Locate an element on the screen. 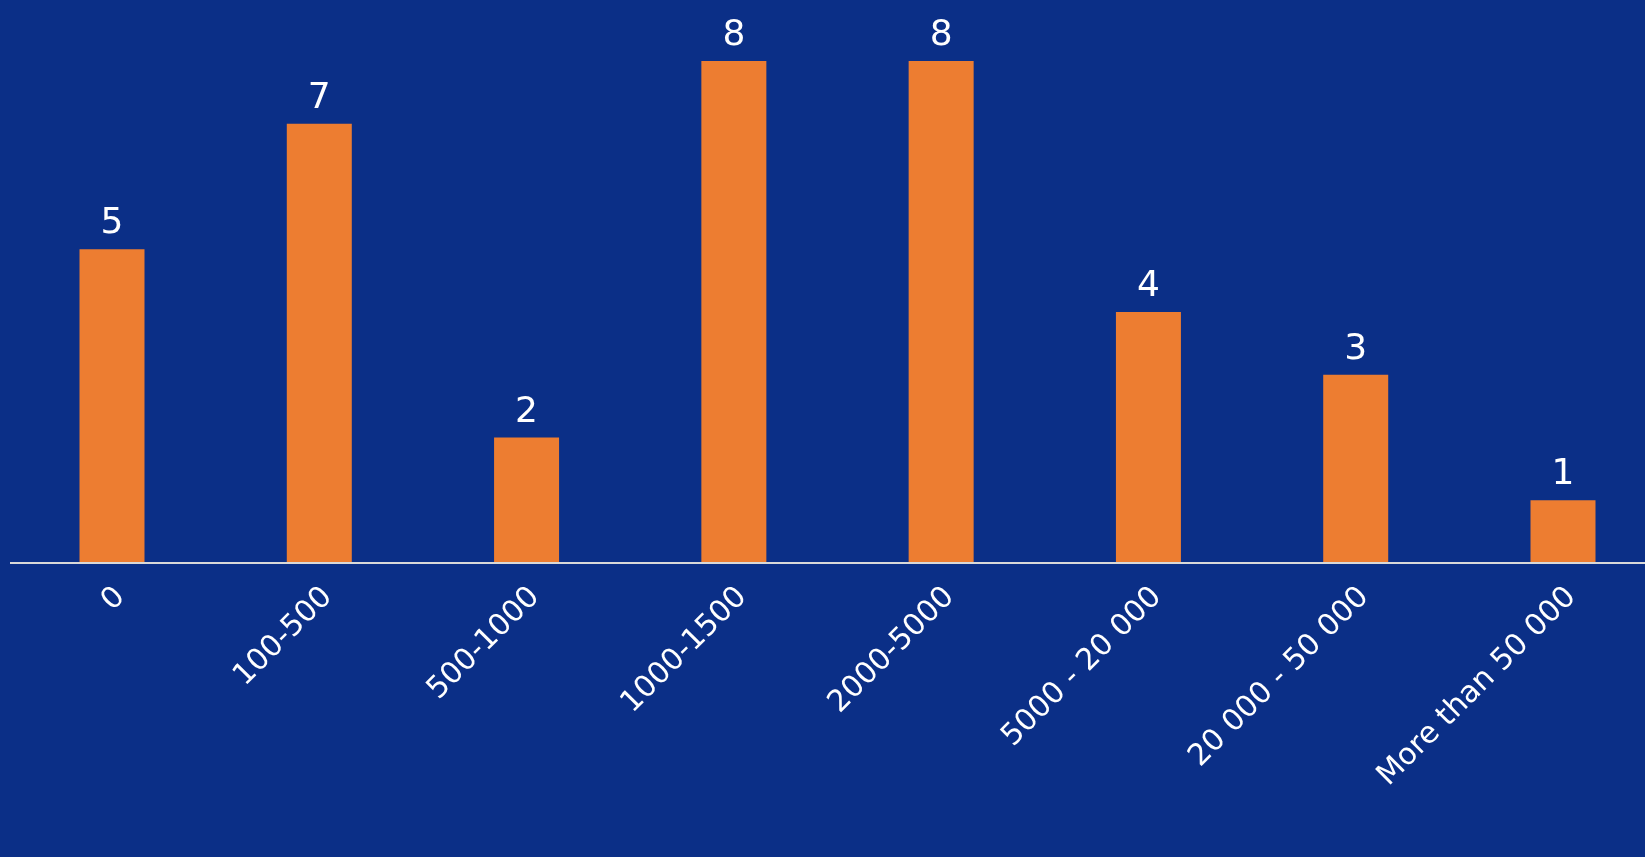 The height and width of the screenshot is (857, 1645). x-tick-label: 0 is located at coordinates (111, 597).